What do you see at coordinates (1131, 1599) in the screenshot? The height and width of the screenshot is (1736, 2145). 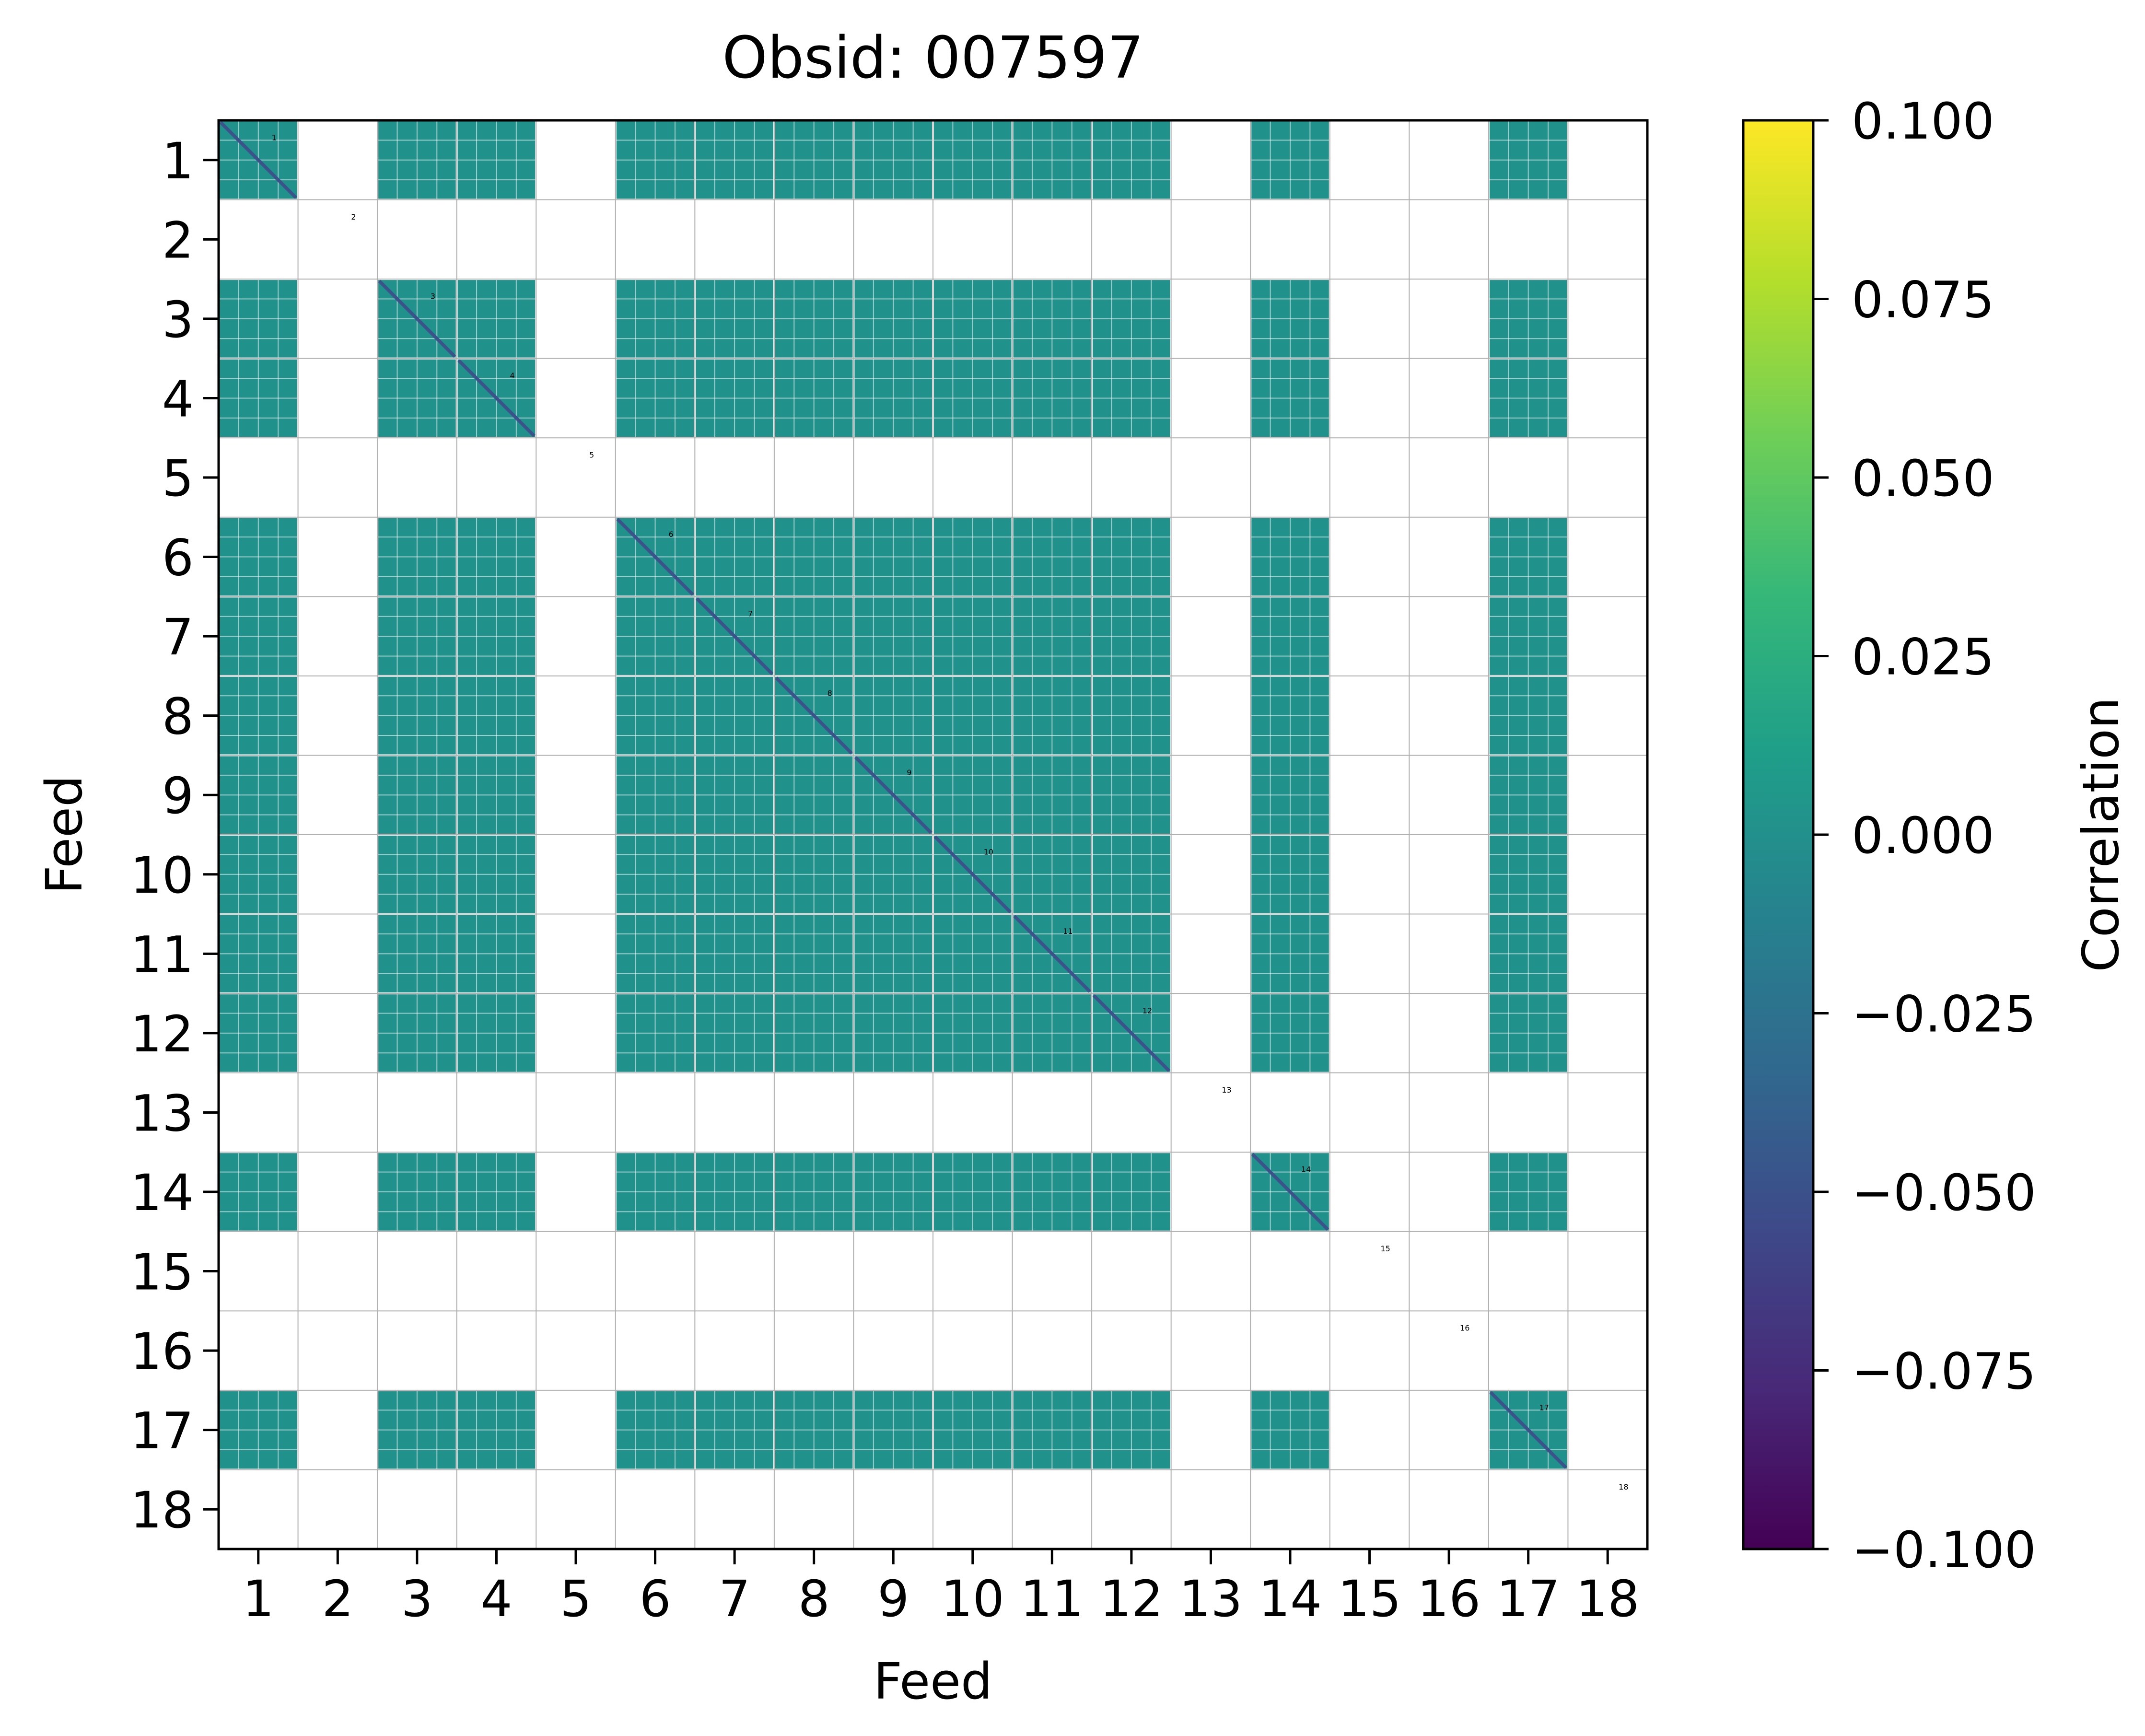 I see `x-tick-label: 12` at bounding box center [1131, 1599].